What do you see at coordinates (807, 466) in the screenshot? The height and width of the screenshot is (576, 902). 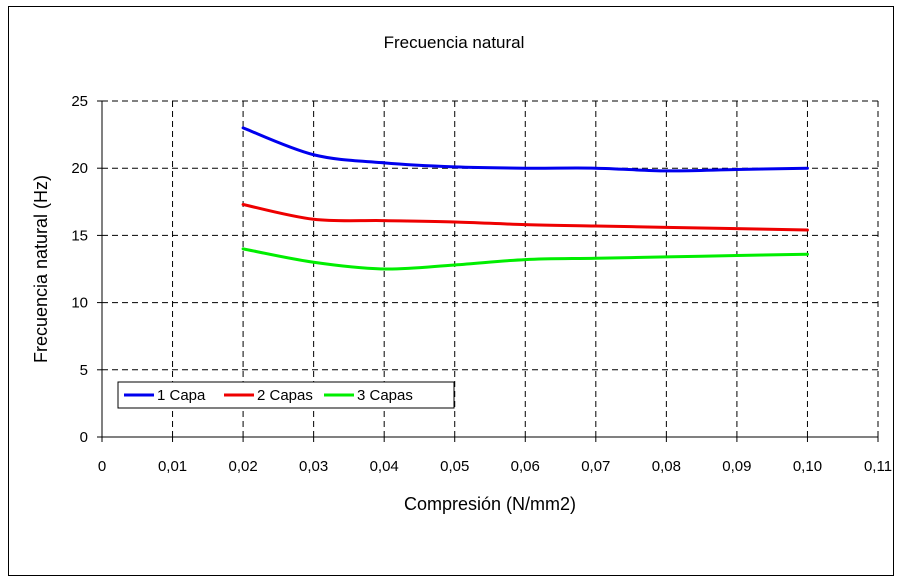 I see `x-tick-label: 0,10` at bounding box center [807, 466].